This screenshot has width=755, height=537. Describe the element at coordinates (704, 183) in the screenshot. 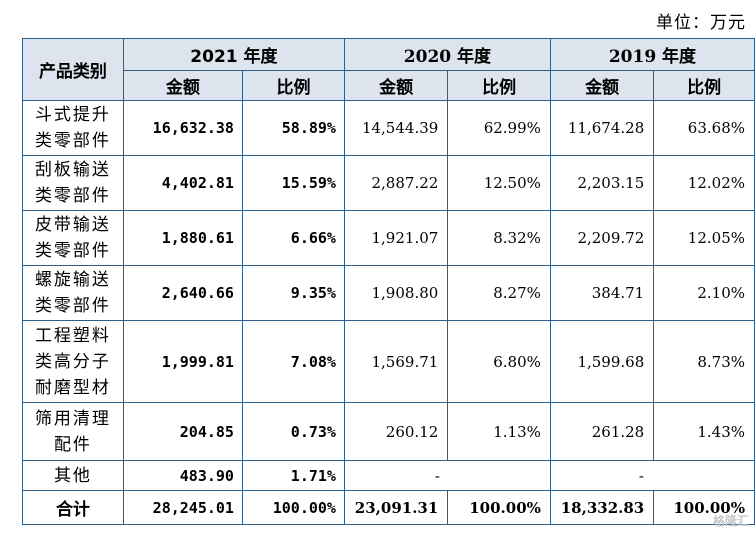

I see `ratio-2019-cell: 12.02%` at that location.